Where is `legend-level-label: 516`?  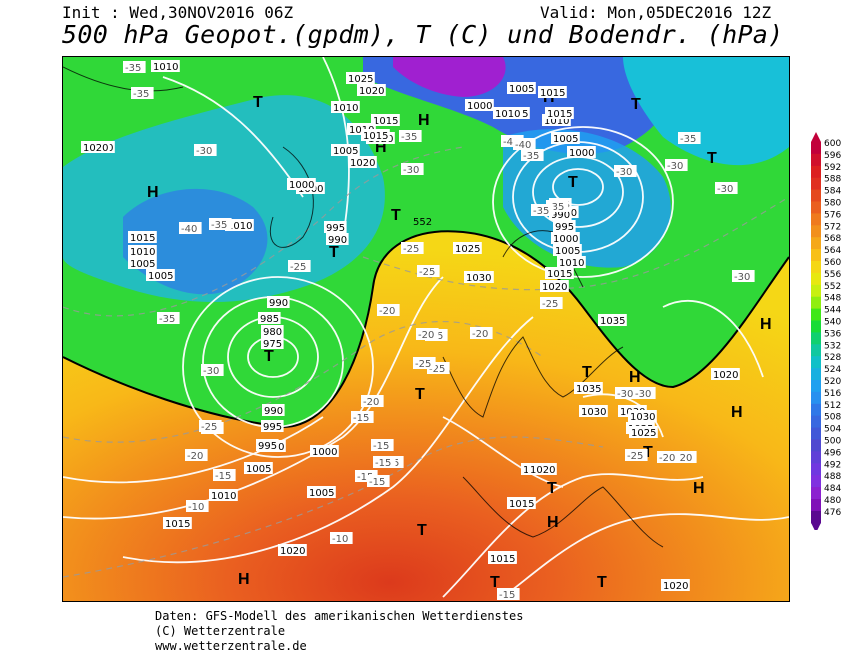
legend-level-label: 516 is located at coordinates (832, 394).